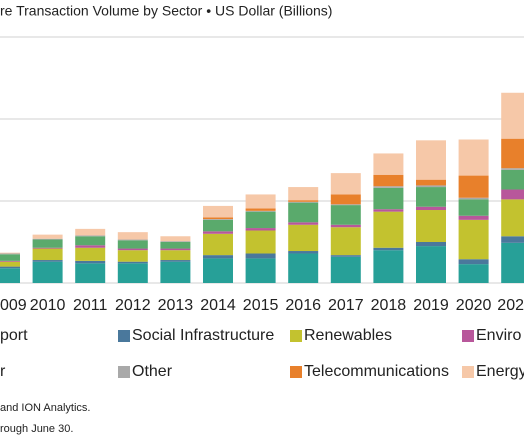 The image size is (524, 437). What do you see at coordinates (14, 335) in the screenshot?
I see `legend-label: port` at bounding box center [14, 335].